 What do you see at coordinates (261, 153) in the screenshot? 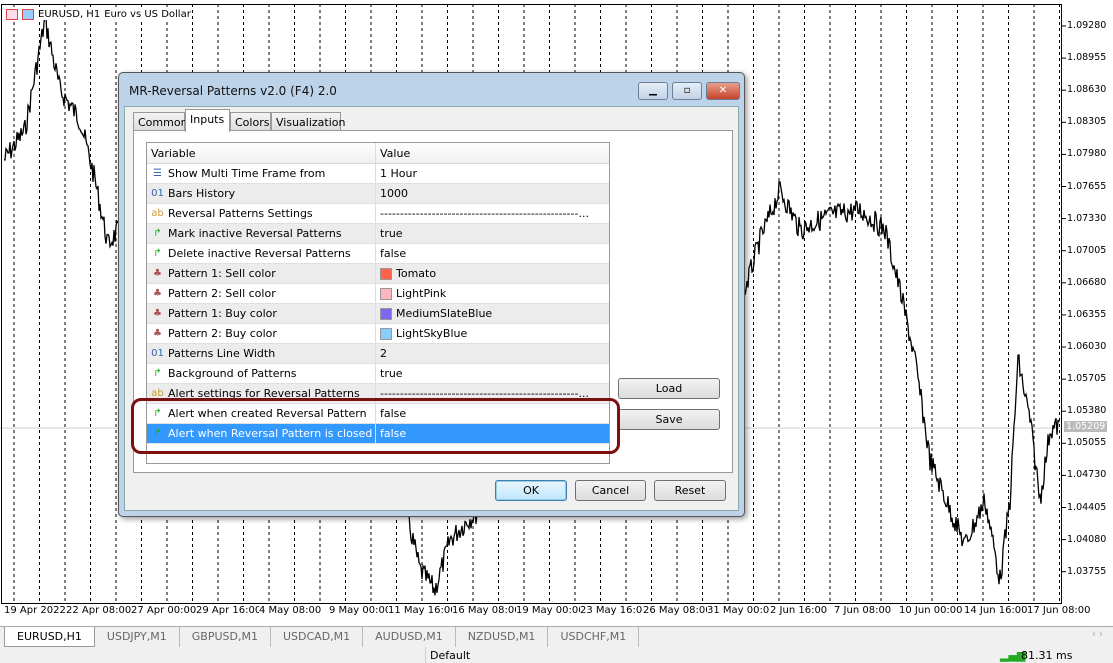
I see `column-variable: Variable` at bounding box center [261, 153].